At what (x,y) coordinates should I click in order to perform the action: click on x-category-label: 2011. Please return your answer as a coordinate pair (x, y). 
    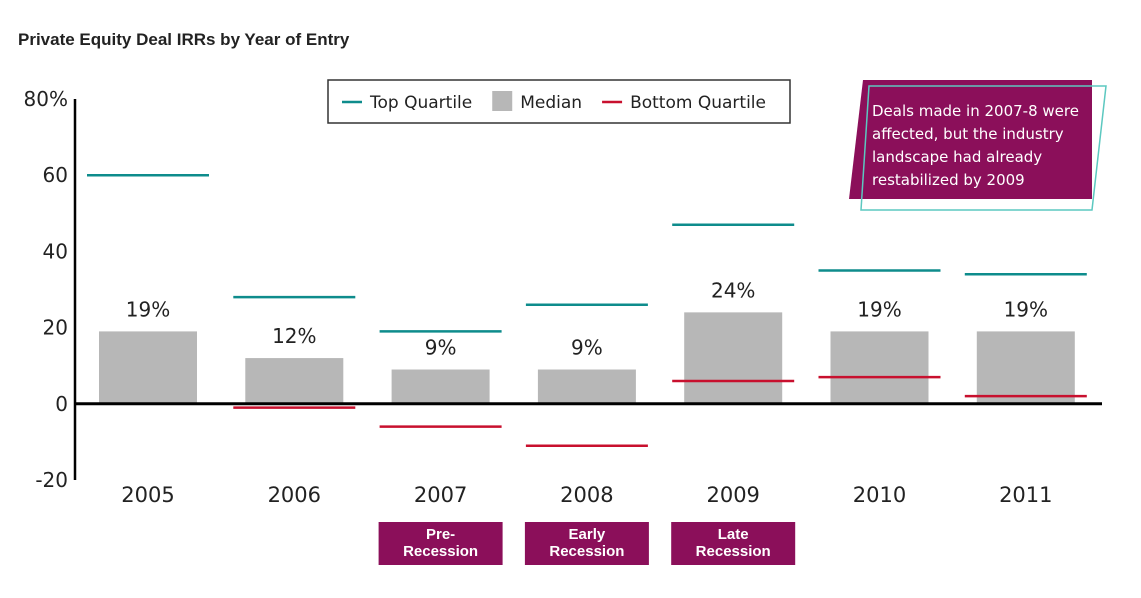
    Looking at the image, I should click on (1025, 495).